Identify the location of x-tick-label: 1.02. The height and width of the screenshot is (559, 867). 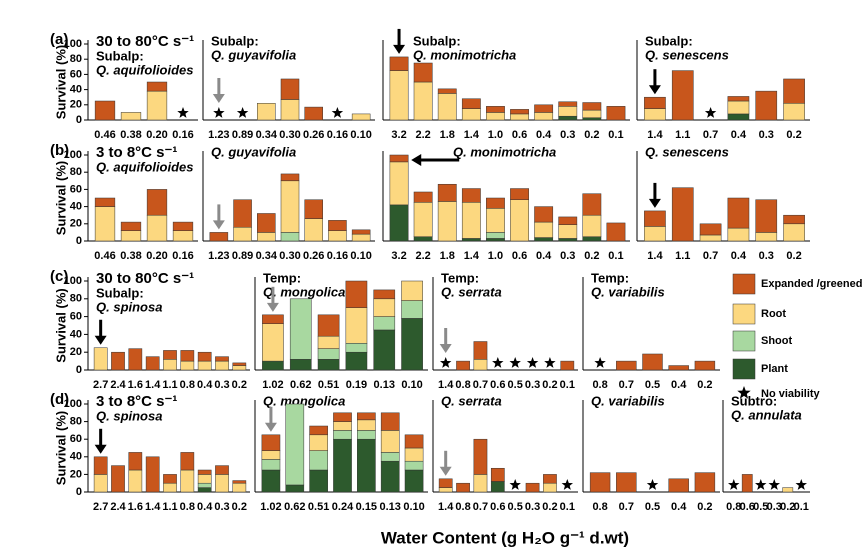
(270, 507).